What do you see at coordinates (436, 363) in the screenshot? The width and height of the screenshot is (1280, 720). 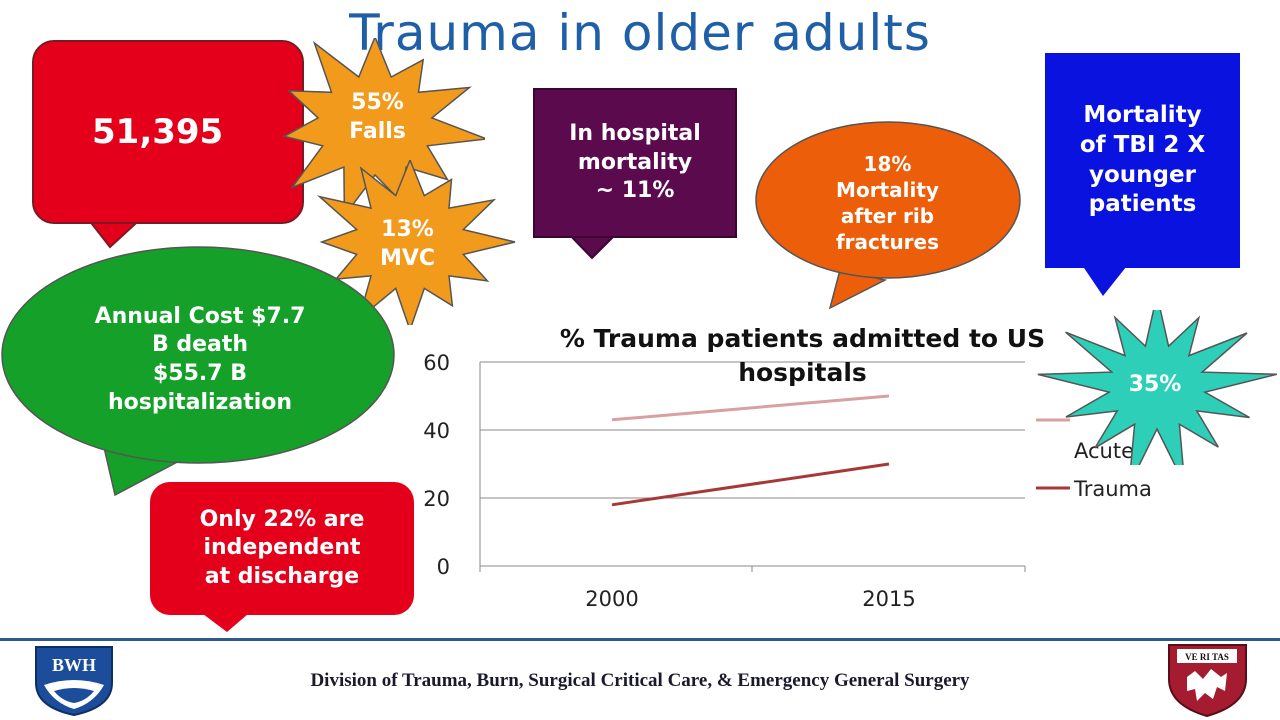 I see `y-tick-label-60: 60` at bounding box center [436, 363].